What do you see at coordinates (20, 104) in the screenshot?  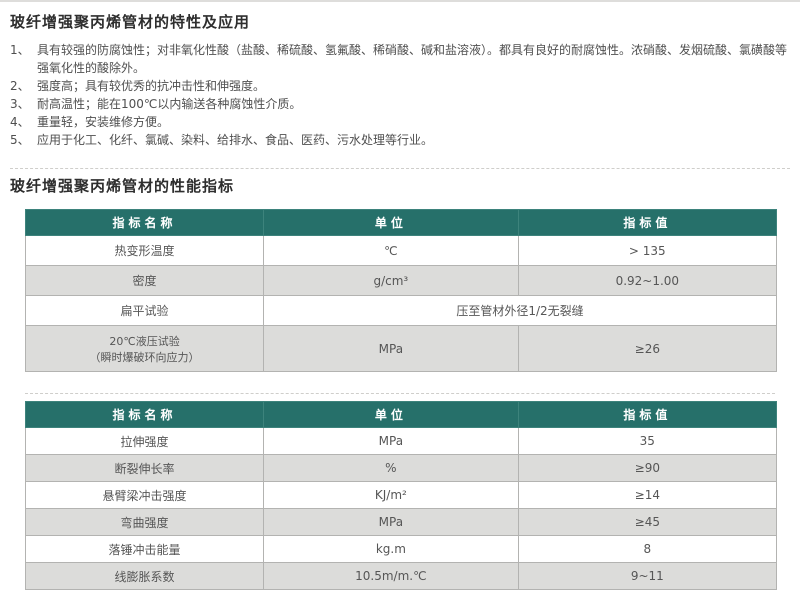 I see `list-item-number: 3、` at bounding box center [20, 104].